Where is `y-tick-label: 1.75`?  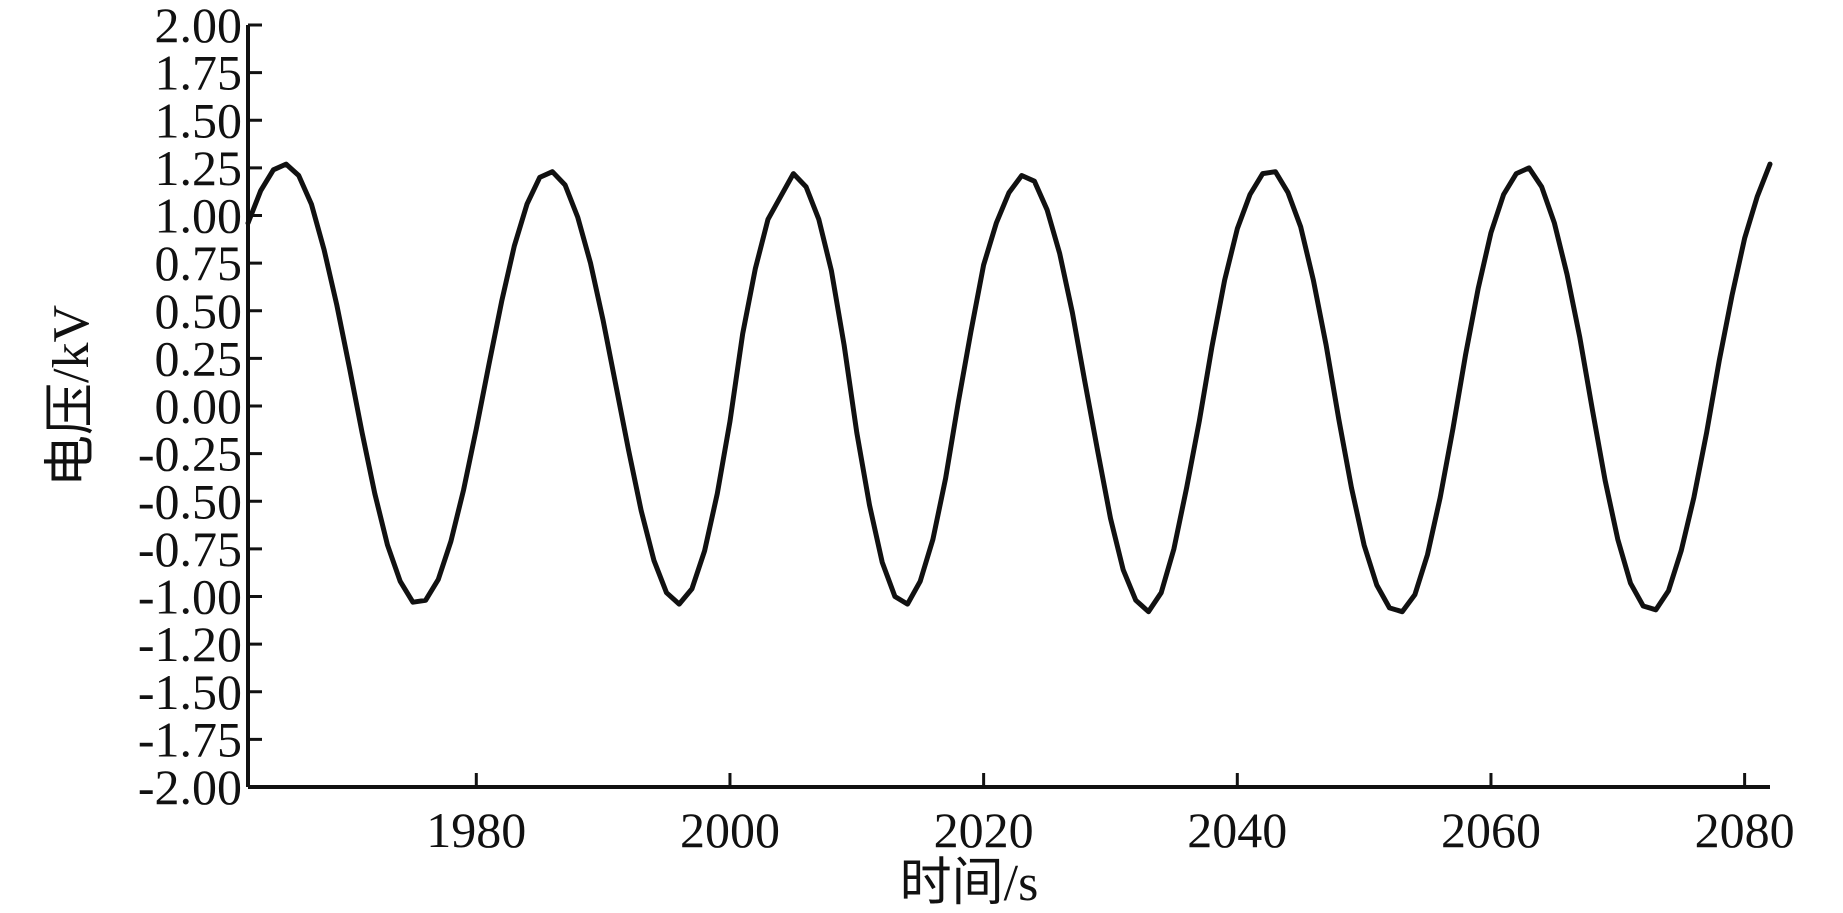
y-tick-label: 1.75 is located at coordinates (199, 73).